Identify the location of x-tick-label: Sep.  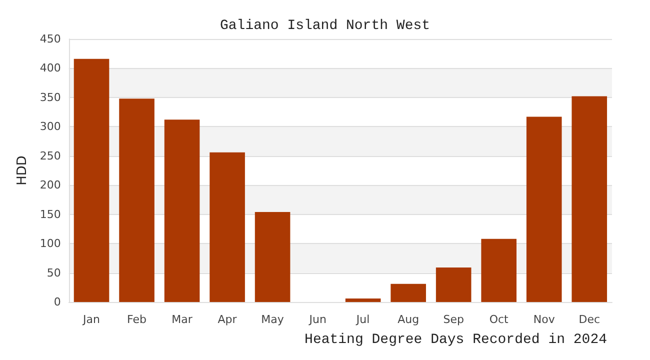
(453, 319).